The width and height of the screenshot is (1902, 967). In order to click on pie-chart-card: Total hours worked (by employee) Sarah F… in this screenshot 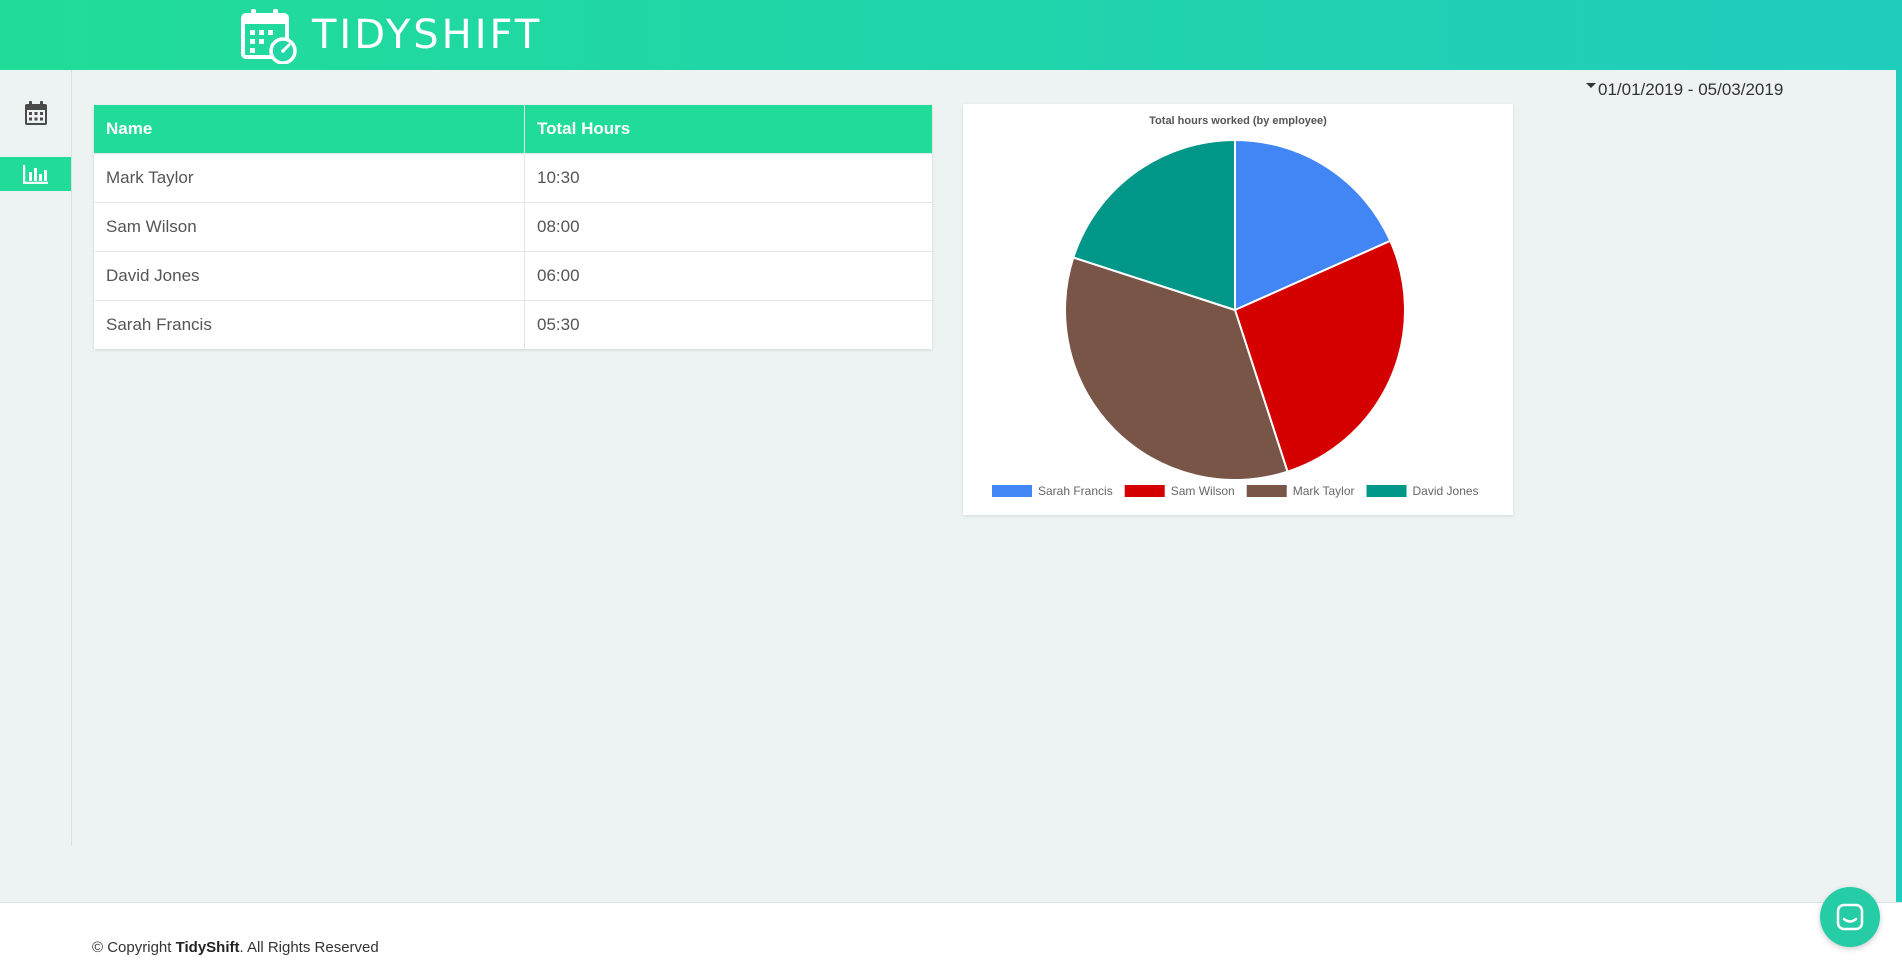, I will do `click(1238, 309)`.